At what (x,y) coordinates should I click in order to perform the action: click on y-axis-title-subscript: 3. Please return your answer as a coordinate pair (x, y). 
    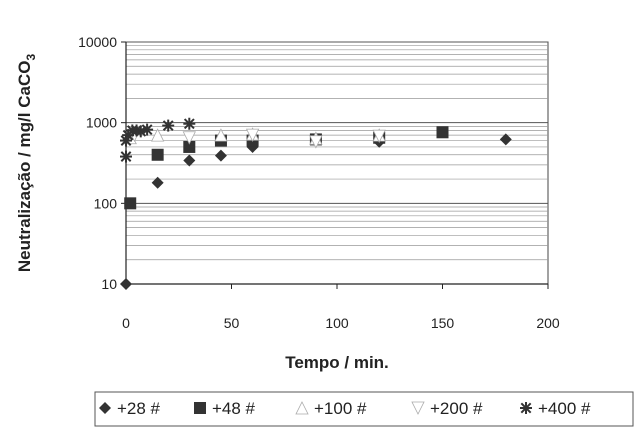
    Looking at the image, I should click on (31, 57).